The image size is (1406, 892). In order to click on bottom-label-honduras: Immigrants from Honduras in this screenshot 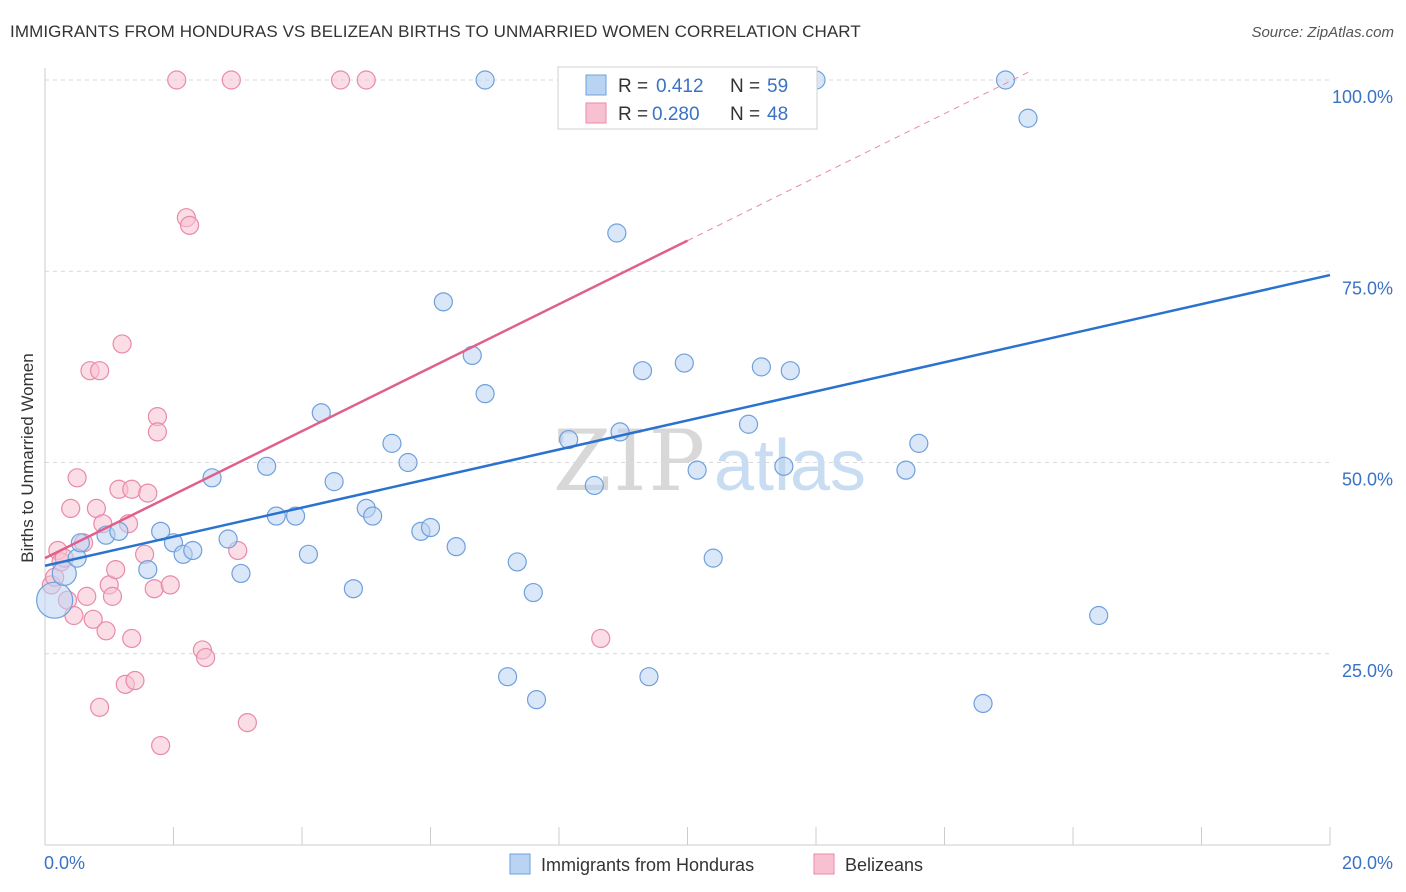, I will do `click(647, 865)`.